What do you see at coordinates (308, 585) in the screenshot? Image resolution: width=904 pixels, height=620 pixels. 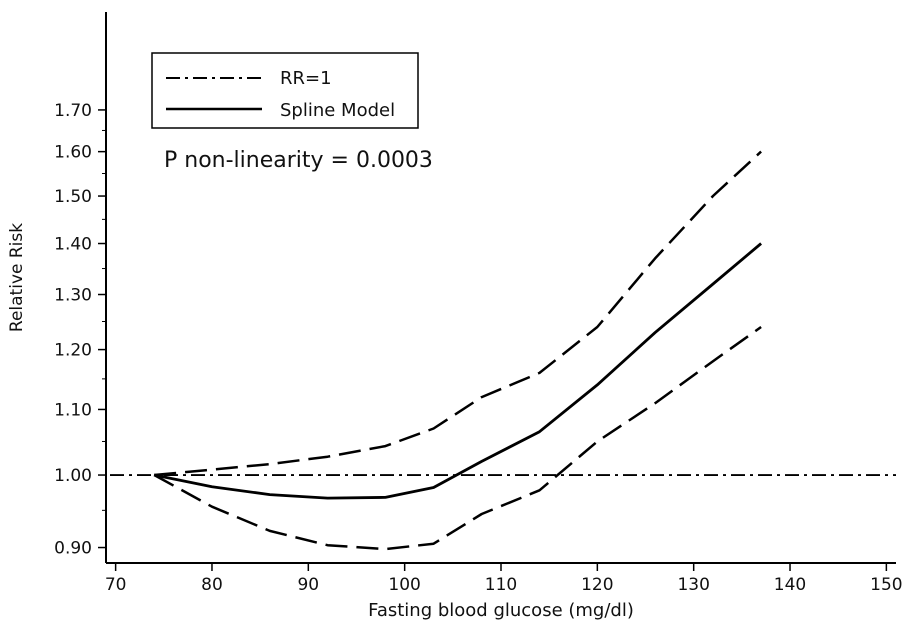 I see `x-tick-label: 90` at bounding box center [308, 585].